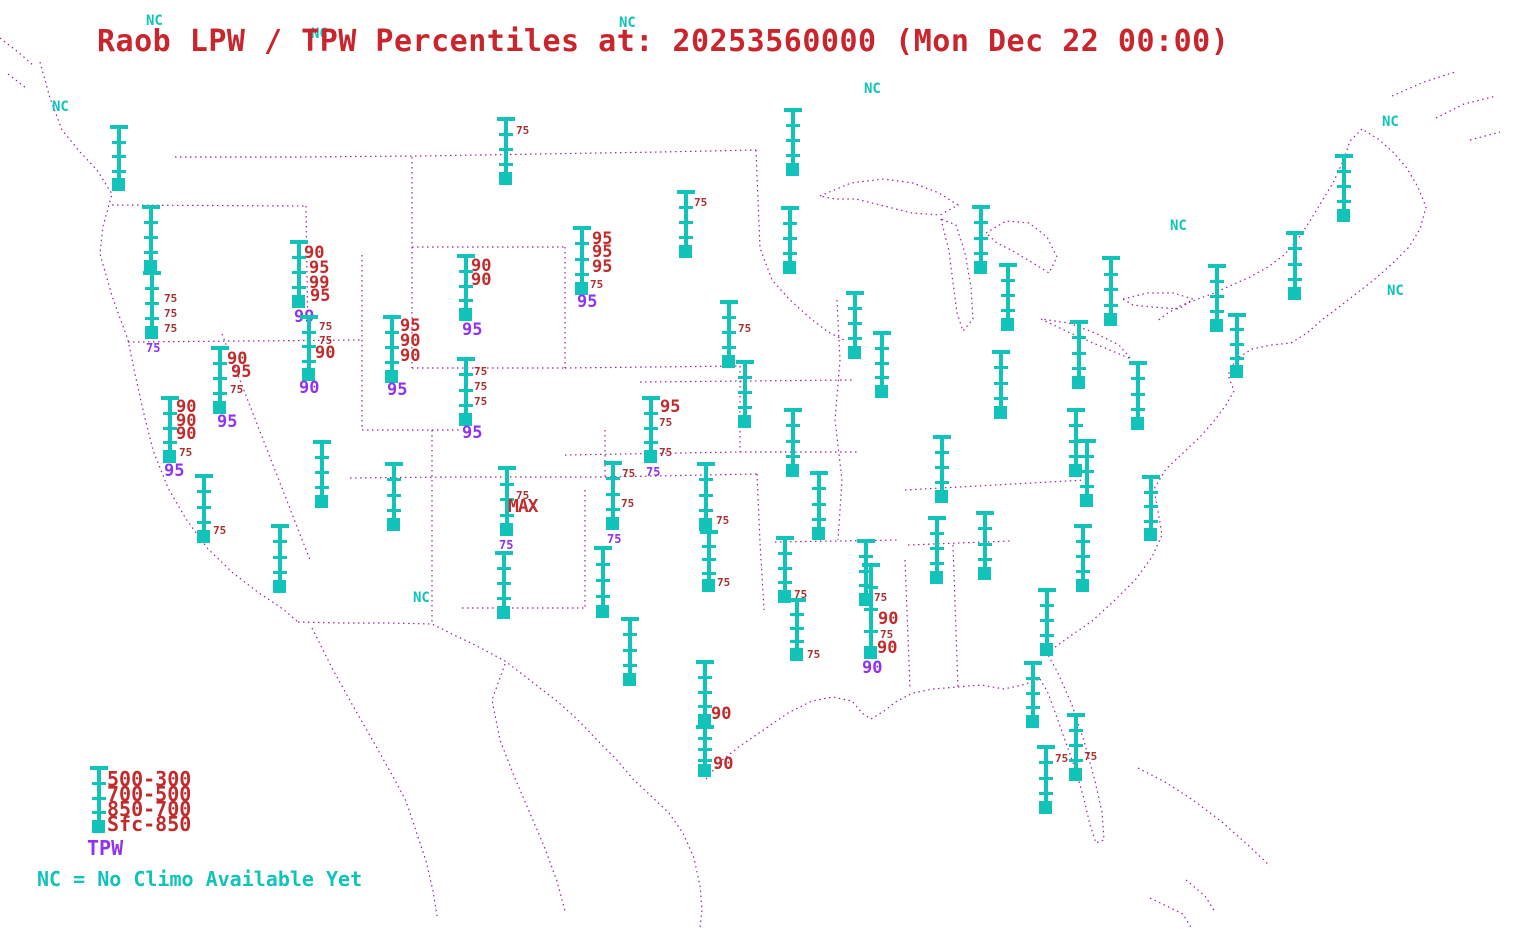  I want to click on tpw-percentile-label: 95, so click(587, 301).